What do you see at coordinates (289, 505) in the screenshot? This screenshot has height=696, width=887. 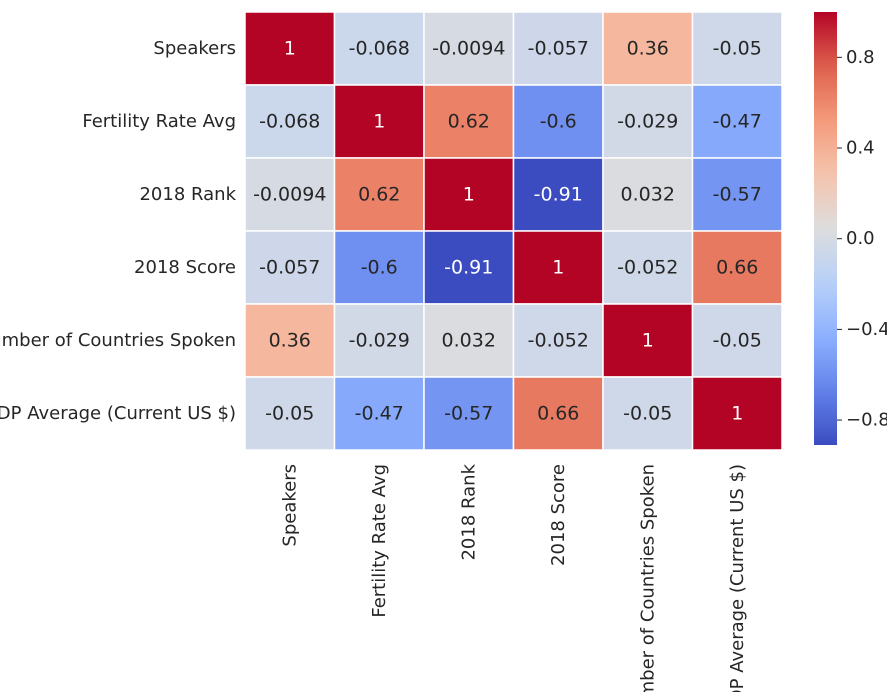 I see `x-tick-label: Speakers` at bounding box center [289, 505].